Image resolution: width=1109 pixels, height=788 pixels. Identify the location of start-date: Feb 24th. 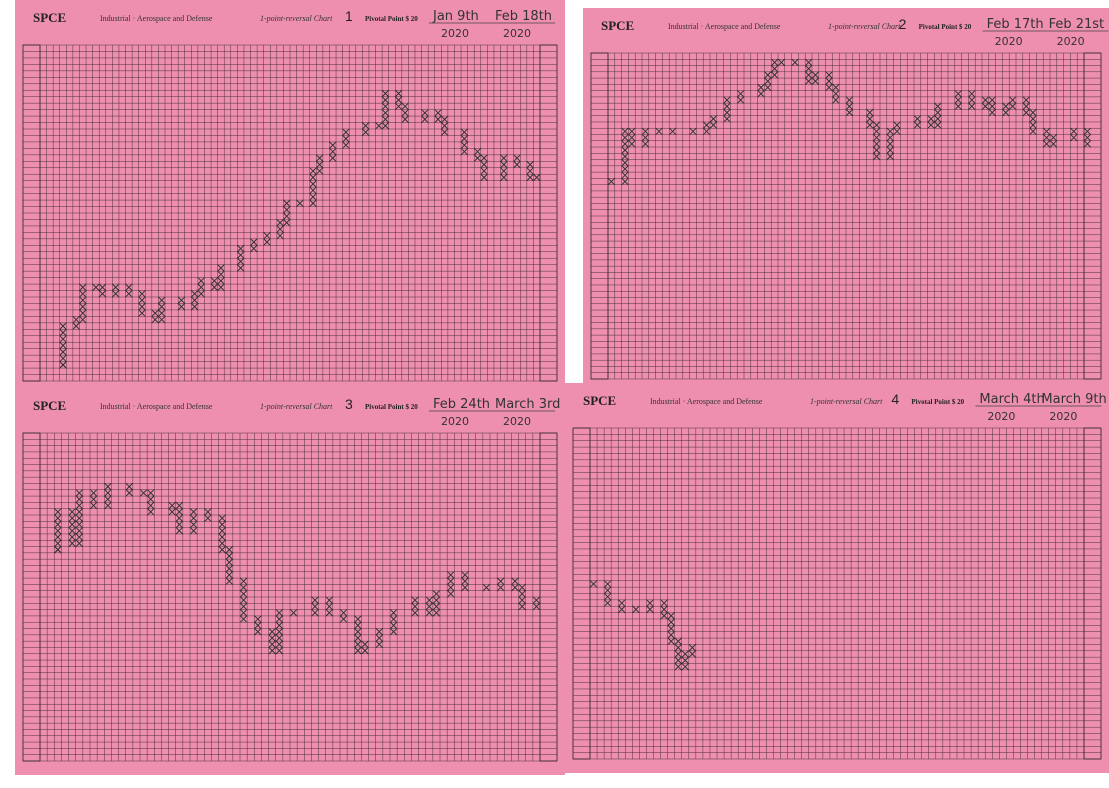
(461, 404).